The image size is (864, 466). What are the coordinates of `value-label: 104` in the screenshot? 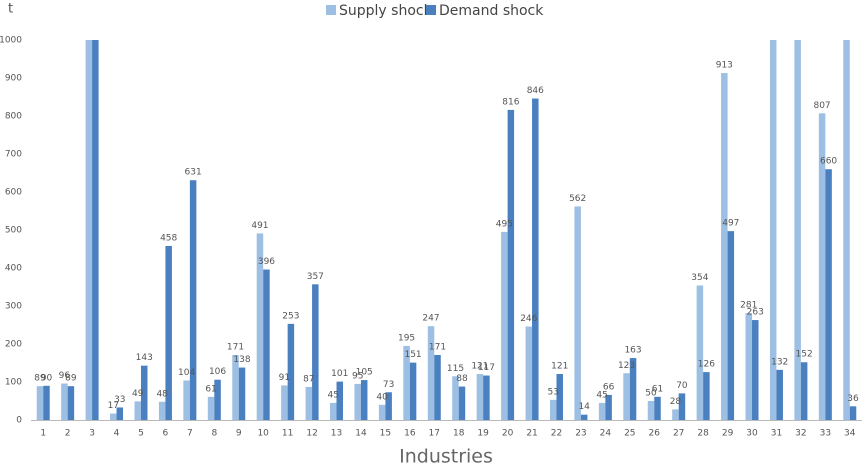 It's located at (186, 373).